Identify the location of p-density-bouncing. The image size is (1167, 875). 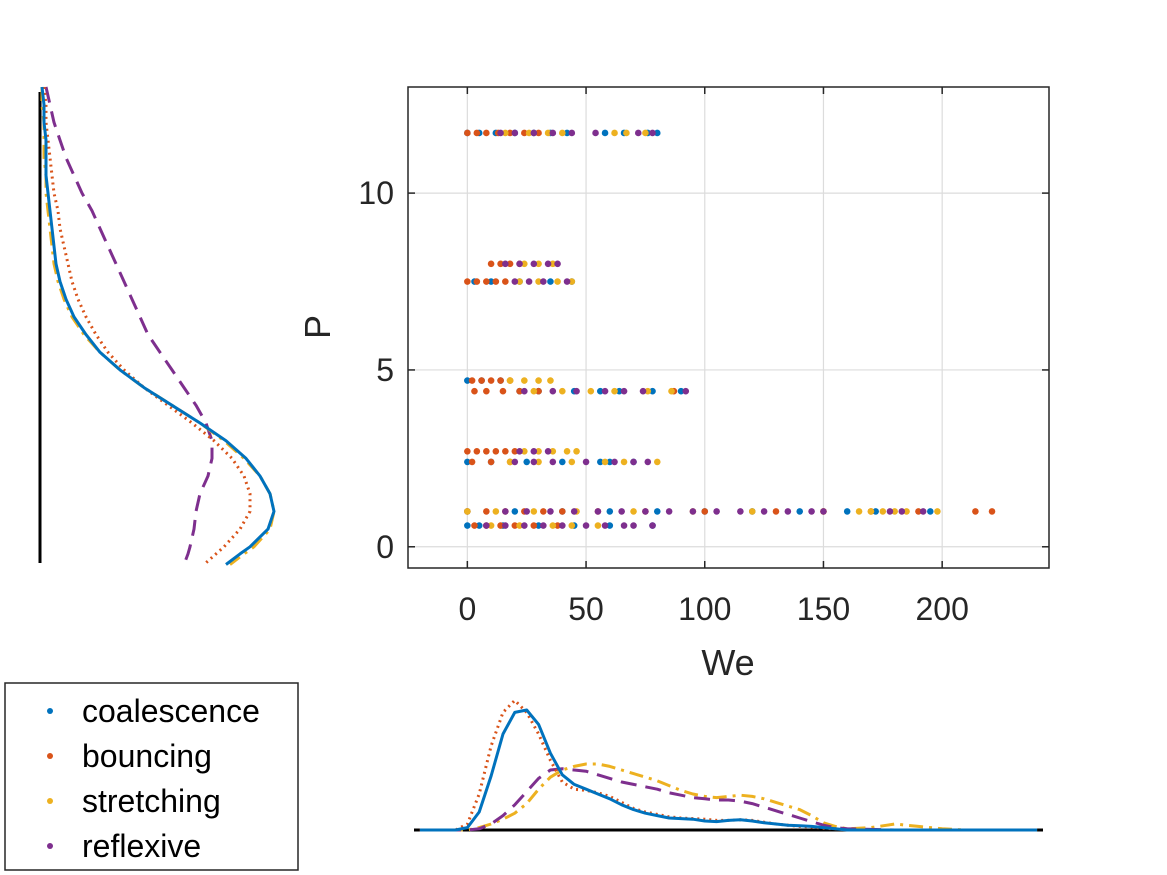
(147, 326).